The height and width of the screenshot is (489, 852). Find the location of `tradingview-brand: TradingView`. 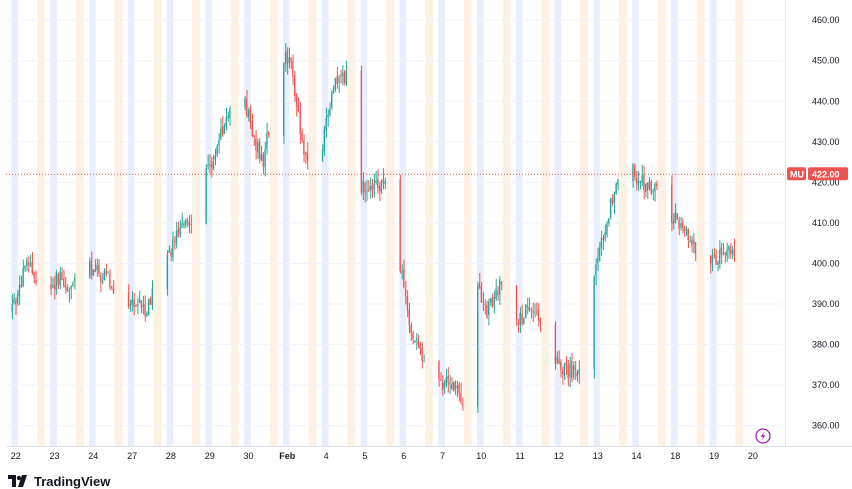

tradingview-brand: TradingView is located at coordinates (59, 481).